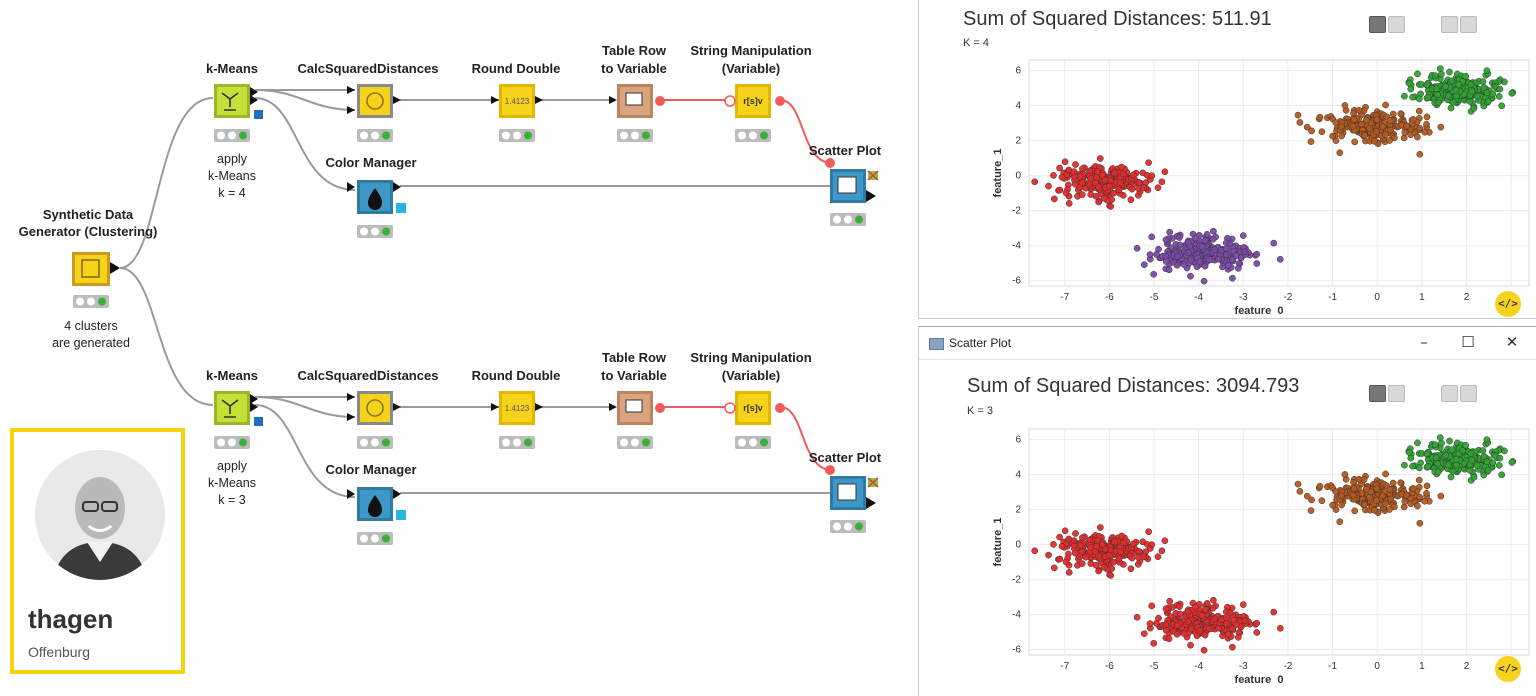  What do you see at coordinates (852, 487) in the screenshot?
I see `node-scatter-plot` at bounding box center [852, 487].